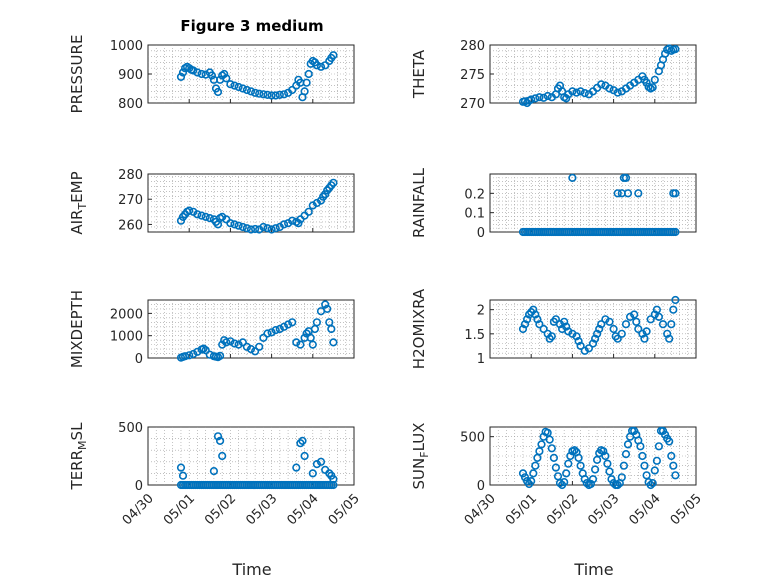  Describe the element at coordinates (77, 74) in the screenshot. I see `pressure-y-axis-label: PRESSURE` at that location.